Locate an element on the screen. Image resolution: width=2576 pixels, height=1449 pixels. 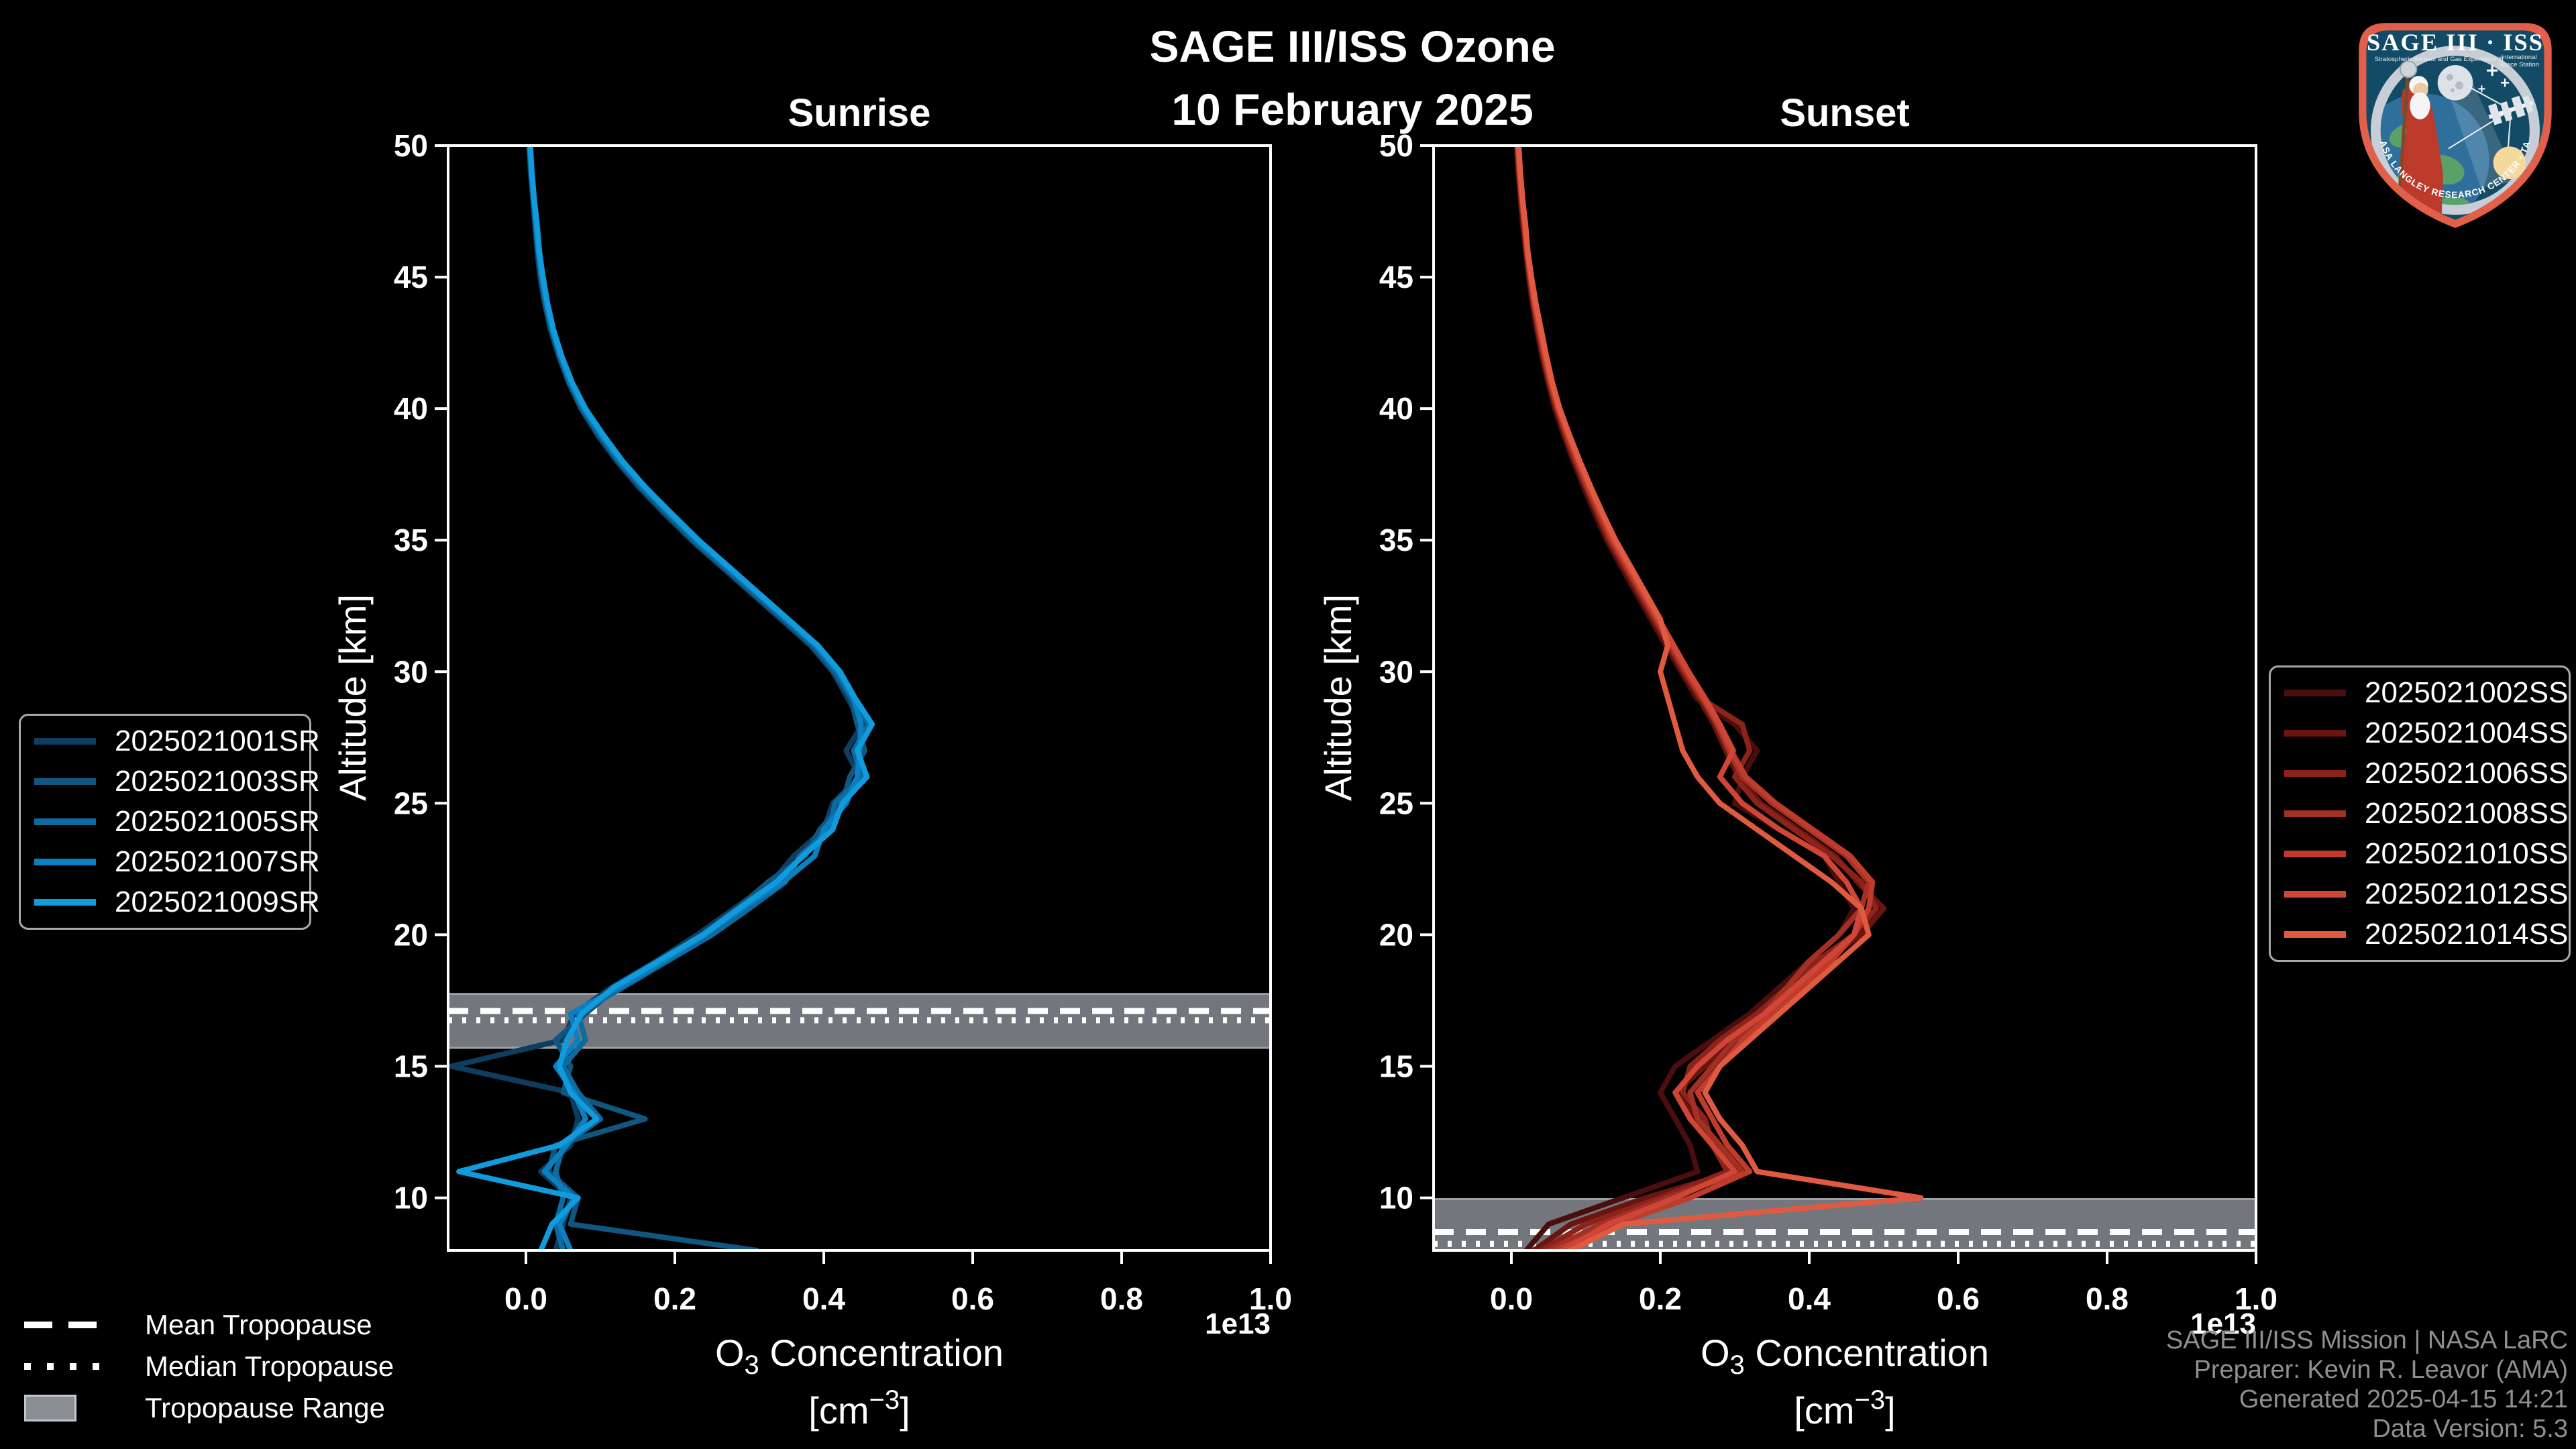
figure-title: SAGE III/ISS Ozone 10 February 2025 is located at coordinates (1352, 78).